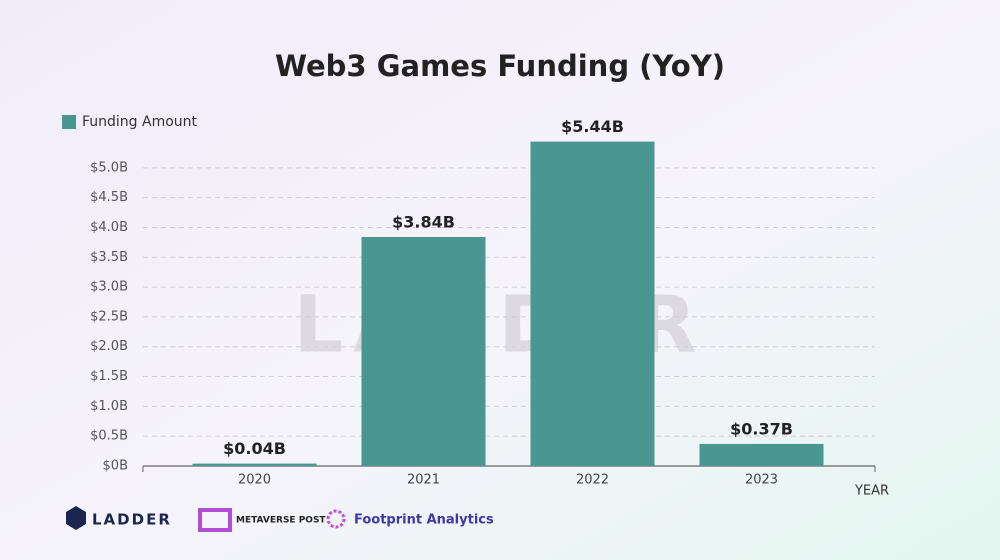 The height and width of the screenshot is (560, 1000). I want to click on legend-swatch, so click(69, 122).